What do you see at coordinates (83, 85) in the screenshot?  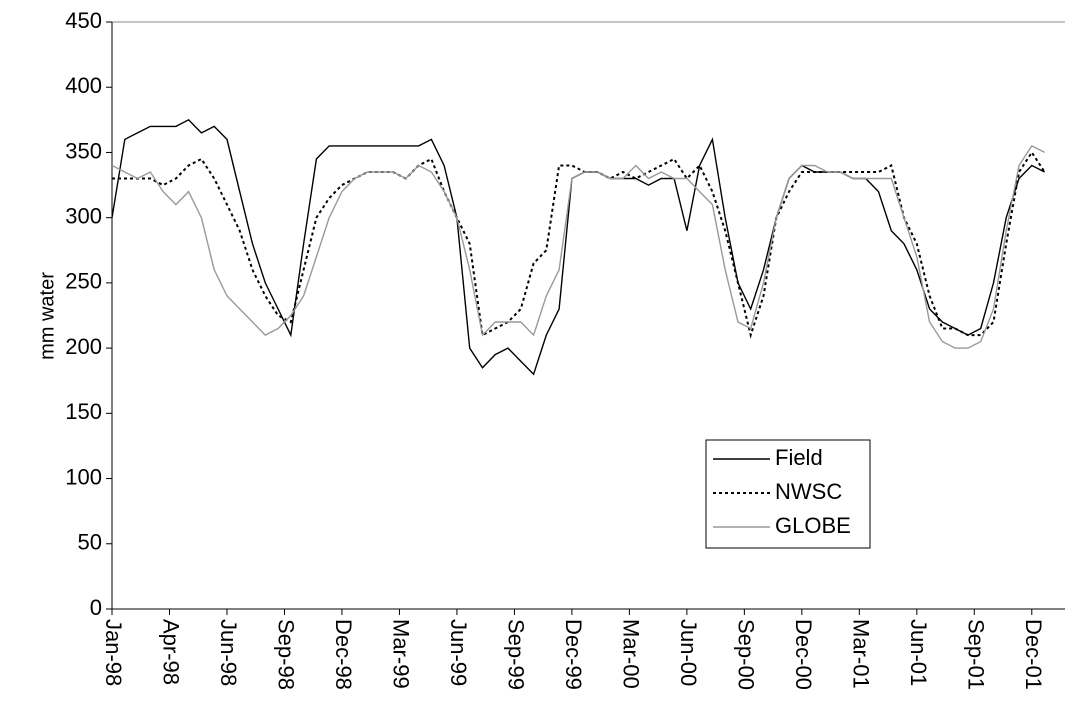 I see `y-tick-label: 400` at bounding box center [83, 85].